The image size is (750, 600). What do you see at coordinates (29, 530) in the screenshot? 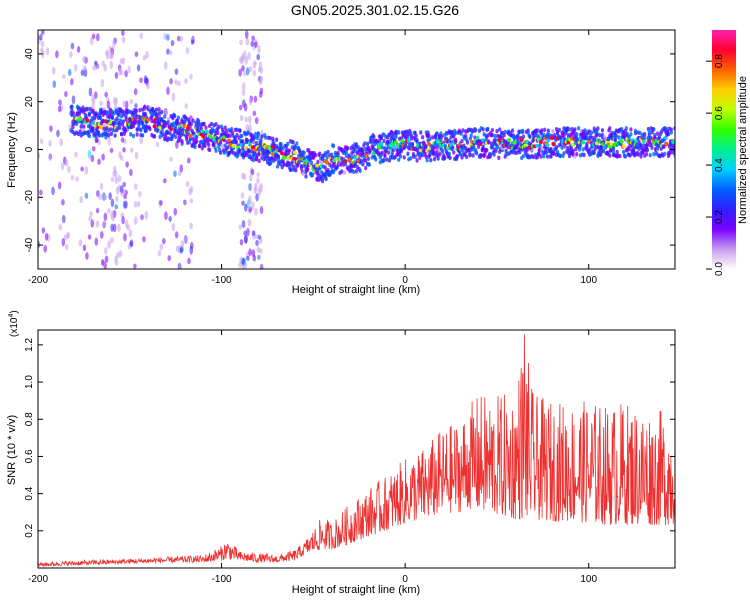
I see `y-tick-label: 0.2` at bounding box center [29, 530].